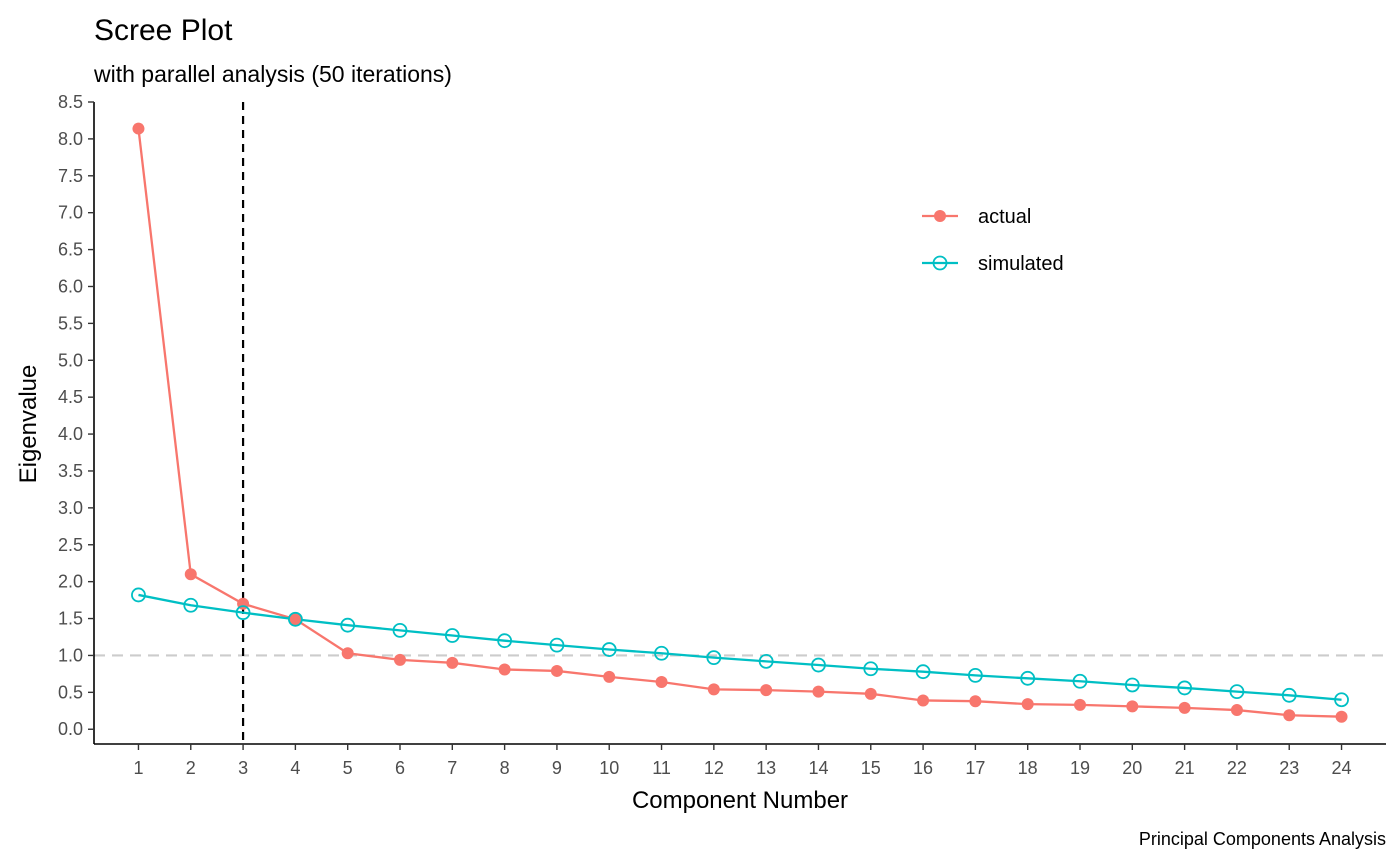 The image size is (1400, 866). What do you see at coordinates (1262, 839) in the screenshot?
I see `chart-caption: Principal Components Analysis` at bounding box center [1262, 839].